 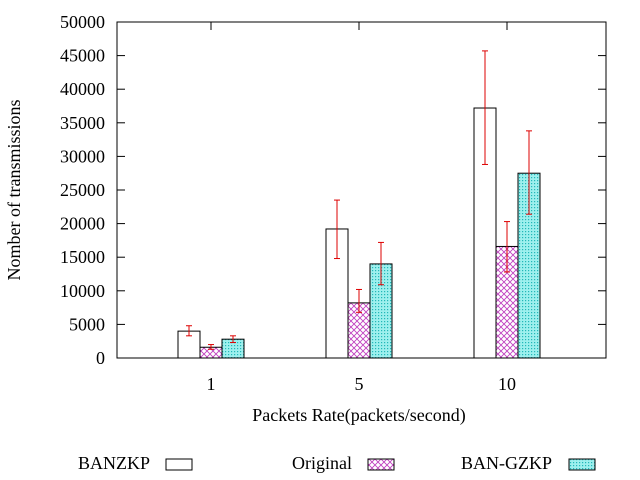 I want to click on y-tick-label: 10000, so click(x=82, y=291).